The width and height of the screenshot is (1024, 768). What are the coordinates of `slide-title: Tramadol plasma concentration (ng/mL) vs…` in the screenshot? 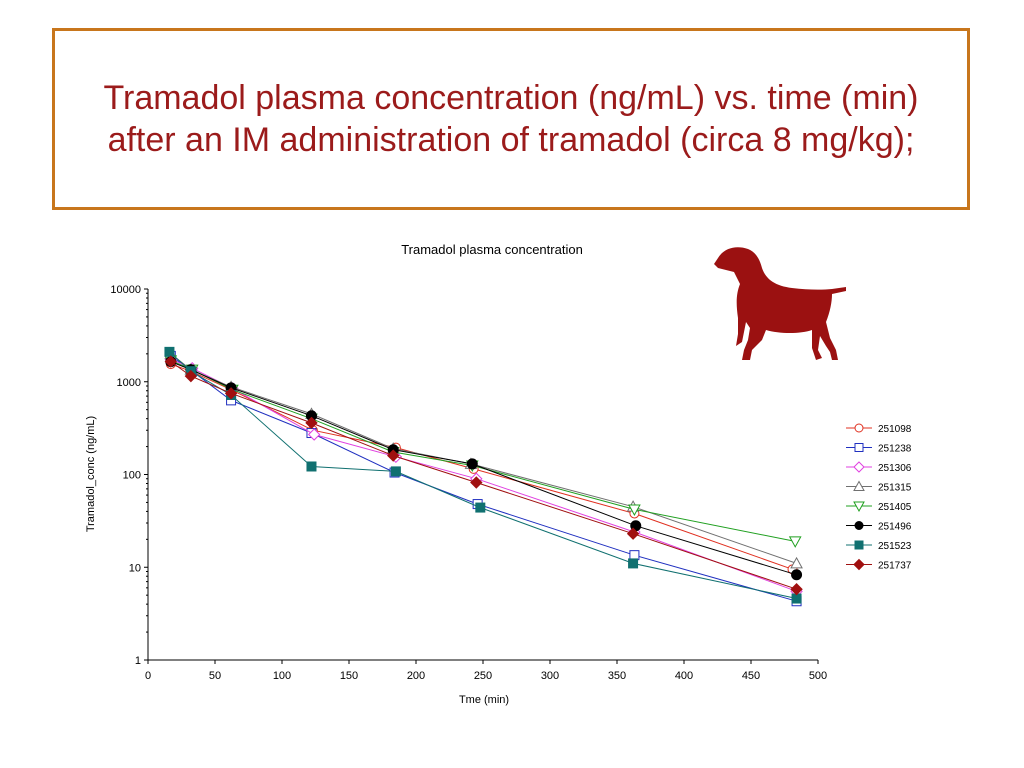 It's located at (511, 119).